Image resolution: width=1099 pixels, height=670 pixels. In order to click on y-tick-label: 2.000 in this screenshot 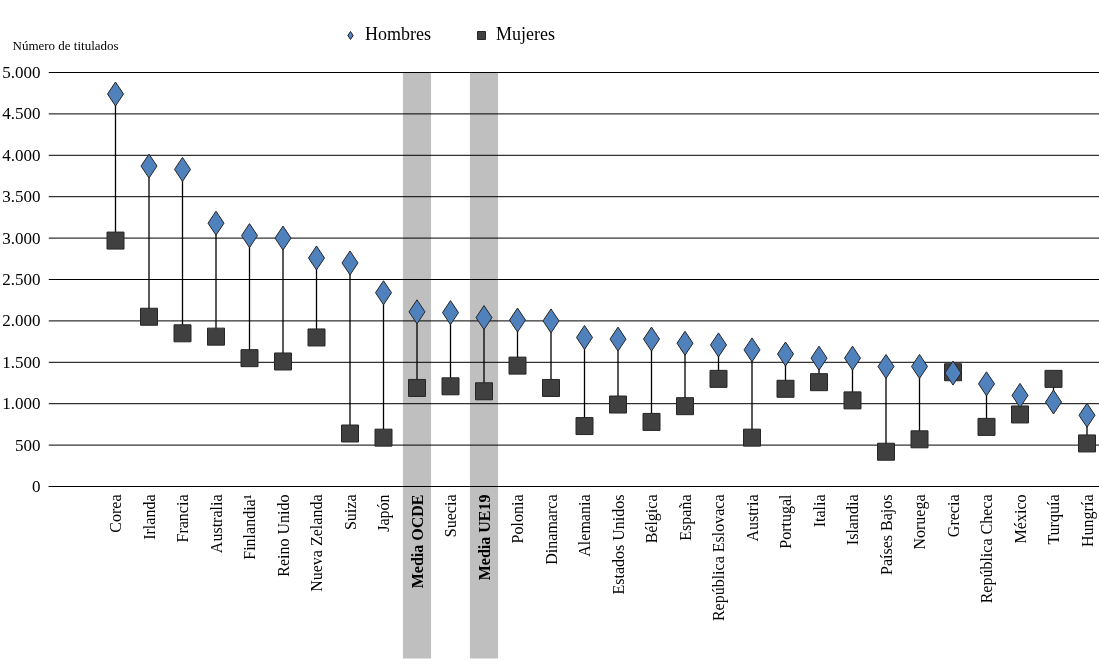, I will do `click(21, 321)`.